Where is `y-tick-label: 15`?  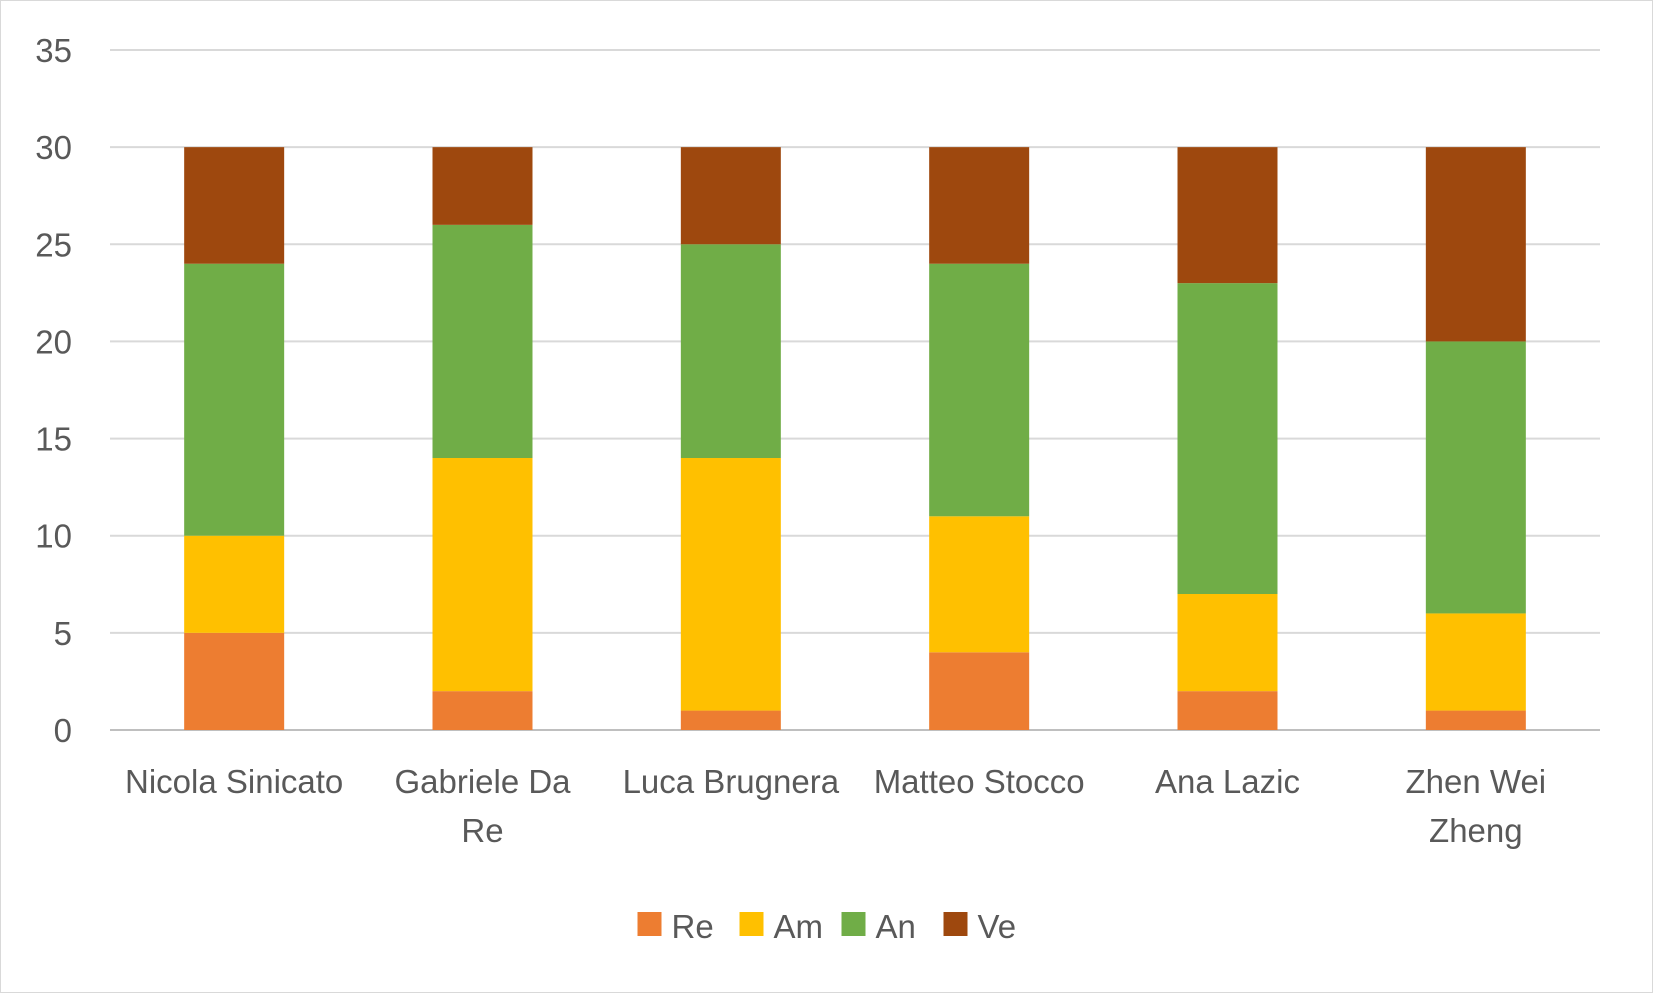
y-tick-label: 15 is located at coordinates (53, 439).